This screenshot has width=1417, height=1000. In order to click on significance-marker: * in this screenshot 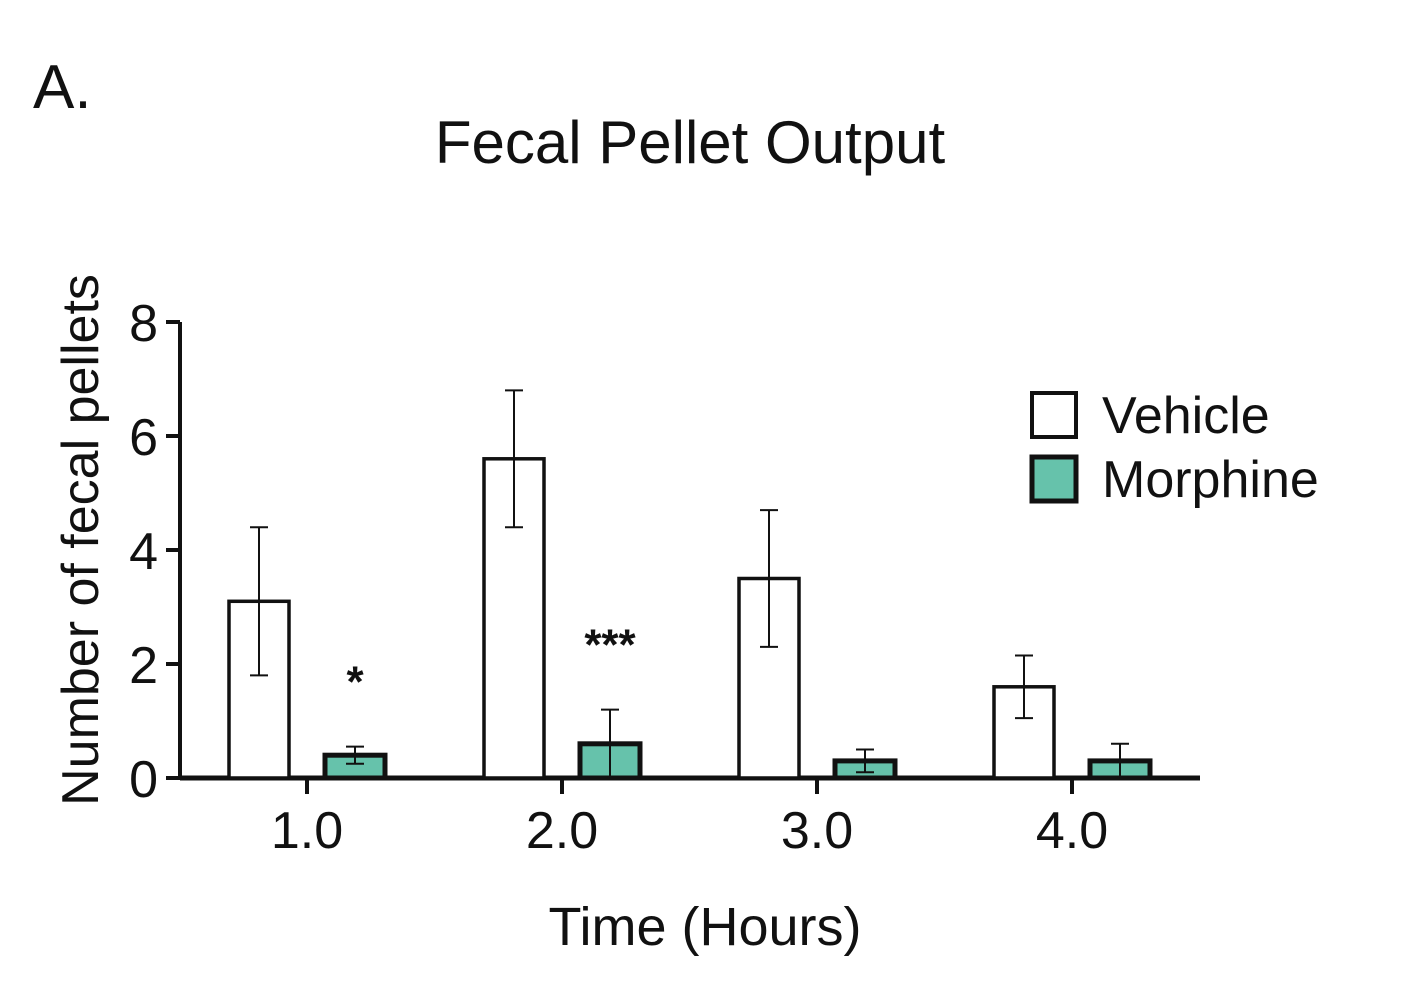, I will do `click(355, 682)`.